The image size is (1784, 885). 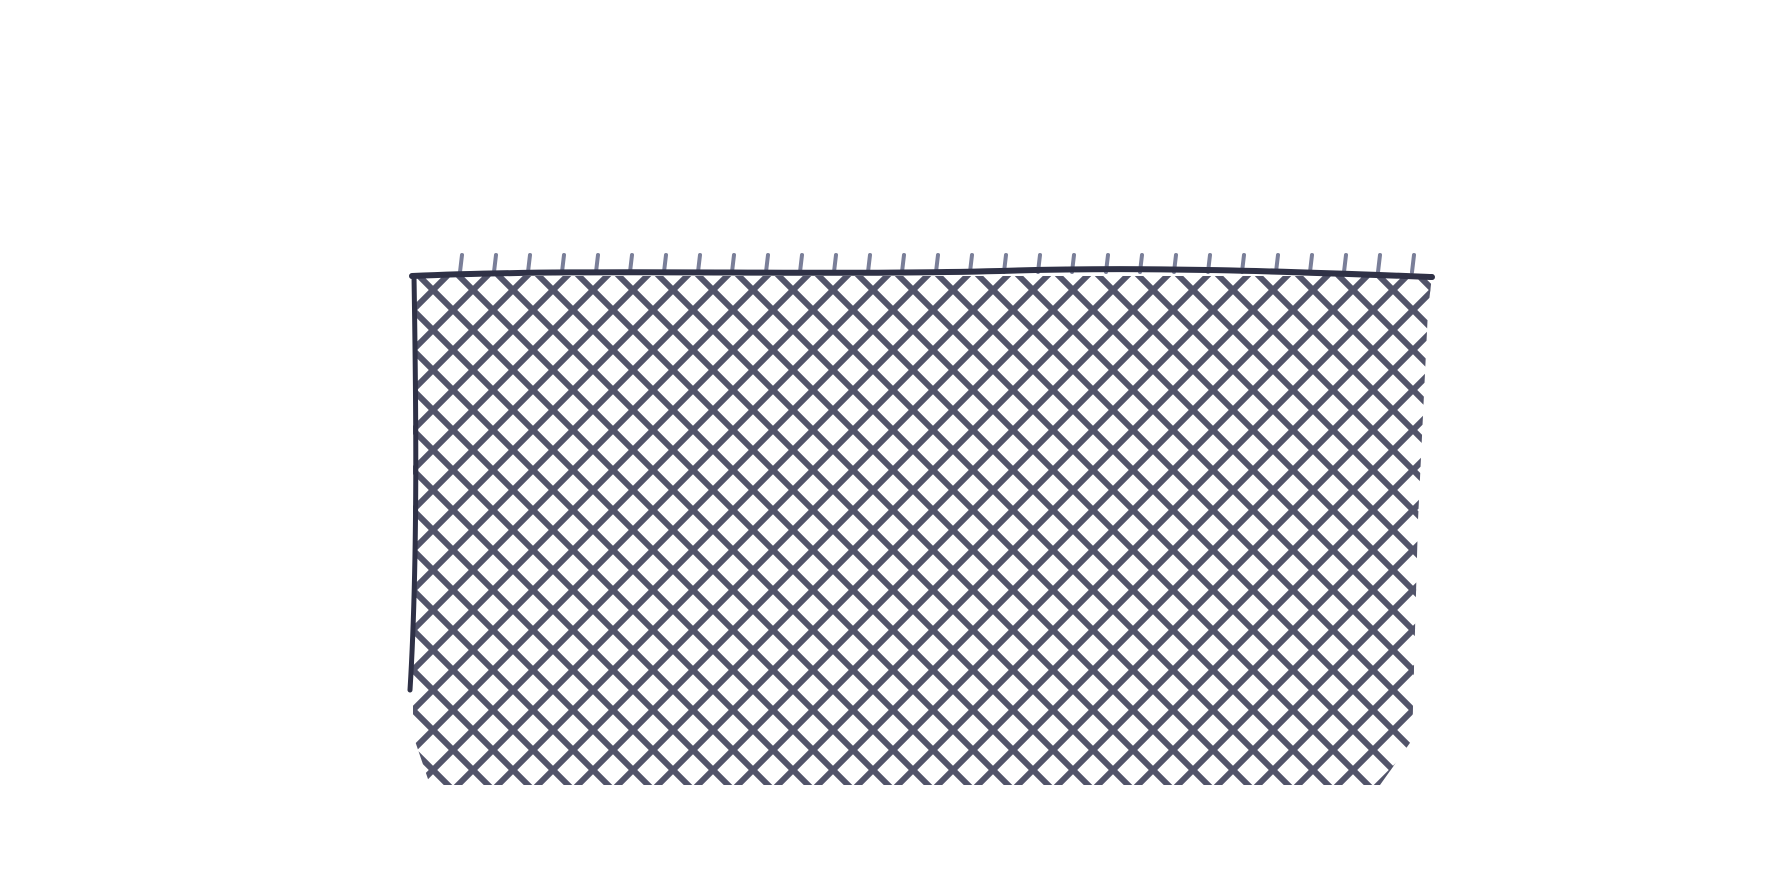 I want to click on left-border, so click(x=413, y=483).